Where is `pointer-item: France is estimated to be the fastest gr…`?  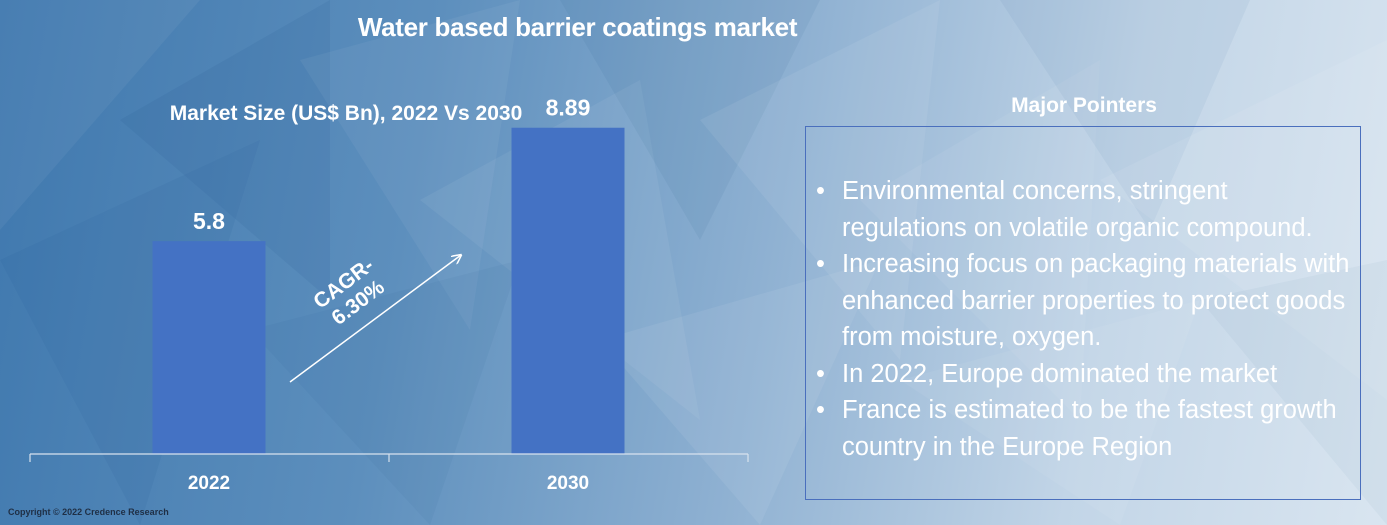
pointer-item: France is estimated to be the fastest gr… is located at coordinates (1085, 428).